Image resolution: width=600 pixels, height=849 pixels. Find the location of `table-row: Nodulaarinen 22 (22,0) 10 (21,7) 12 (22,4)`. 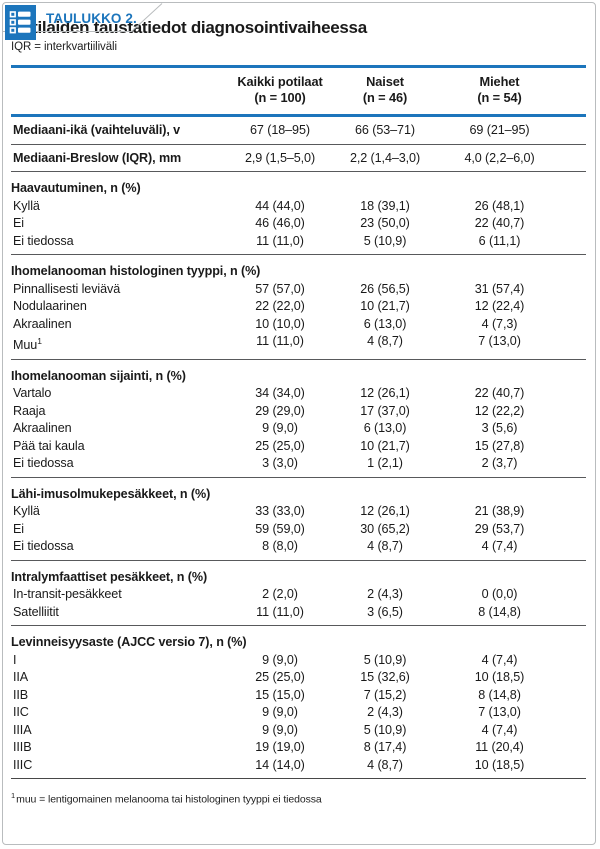

table-row: Nodulaarinen 22 (22,0) 10 (21,7) 12 (22,4) is located at coordinates (298, 307).